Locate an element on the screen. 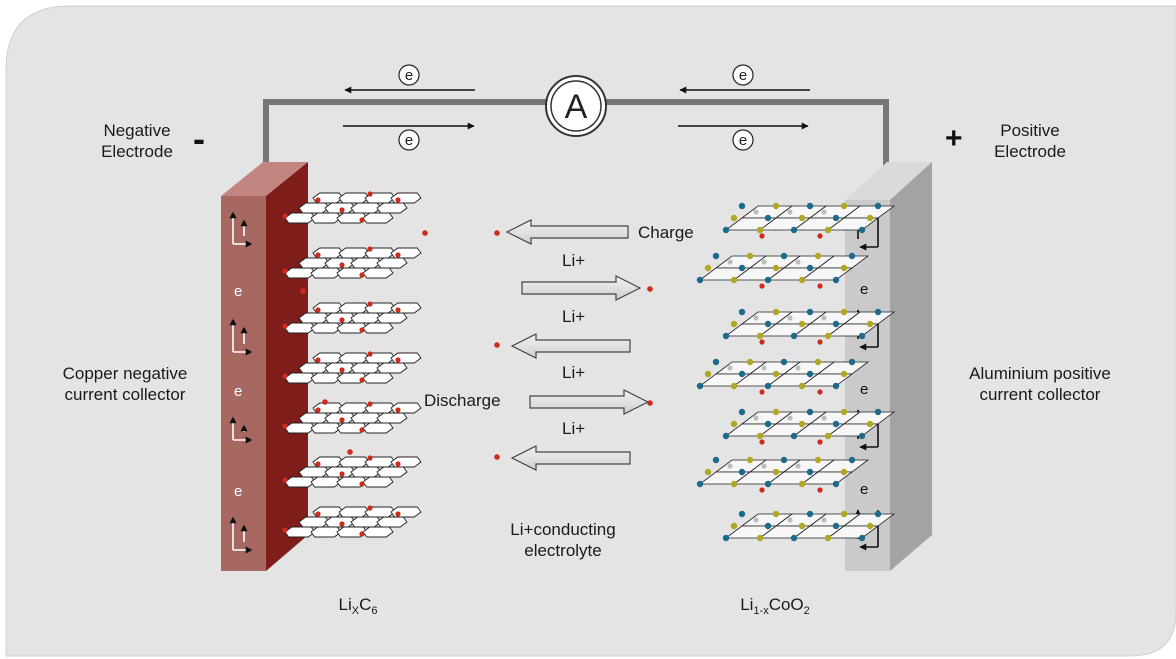 This screenshot has height=659, width=1176. licoo2-cathode-layers is located at coordinates (796, 372).